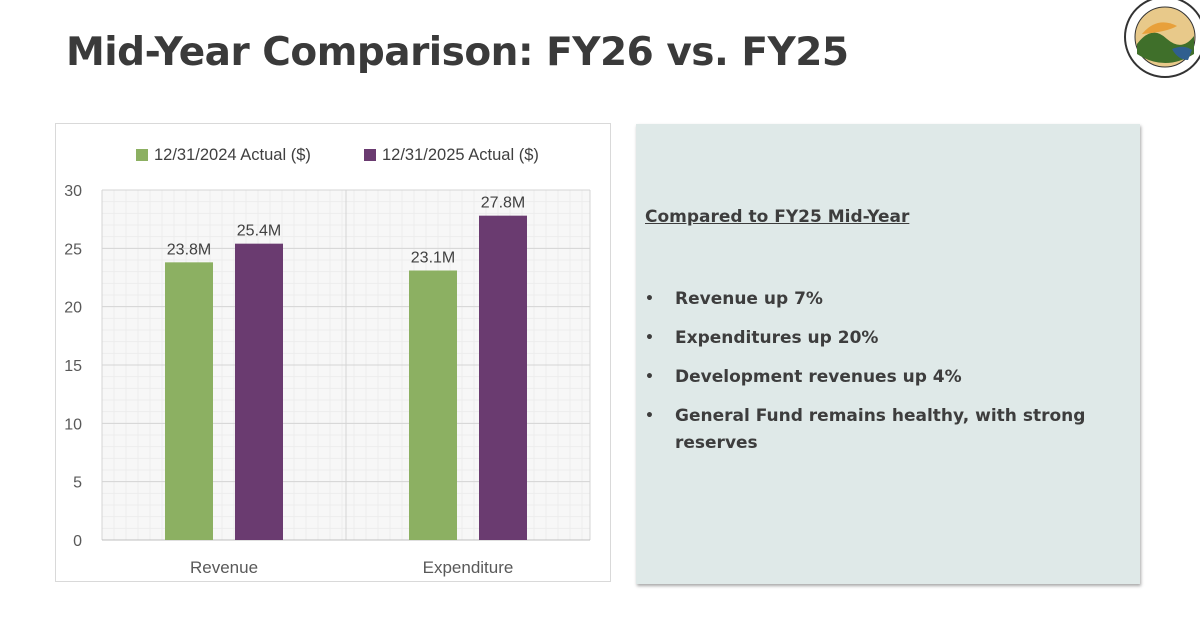 This screenshot has height=630, width=1200. I want to click on y-tick-label: 10, so click(73, 424).